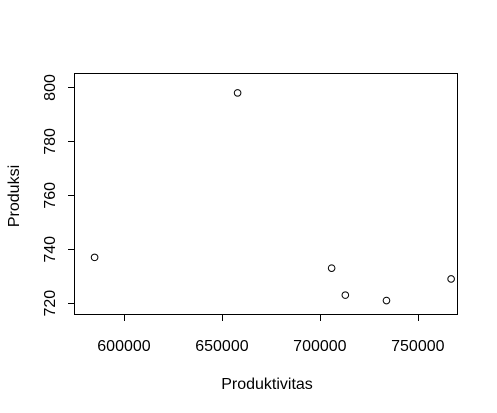  Describe the element at coordinates (221, 346) in the screenshot. I see `x-tick-label: 650000` at that location.